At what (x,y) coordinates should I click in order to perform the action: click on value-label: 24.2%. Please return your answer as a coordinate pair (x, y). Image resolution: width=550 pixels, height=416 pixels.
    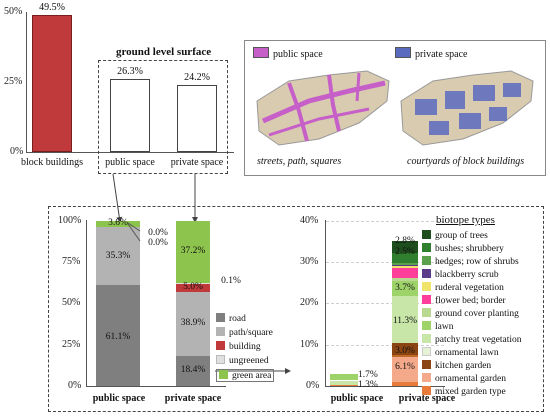
    Looking at the image, I should click on (197, 77).